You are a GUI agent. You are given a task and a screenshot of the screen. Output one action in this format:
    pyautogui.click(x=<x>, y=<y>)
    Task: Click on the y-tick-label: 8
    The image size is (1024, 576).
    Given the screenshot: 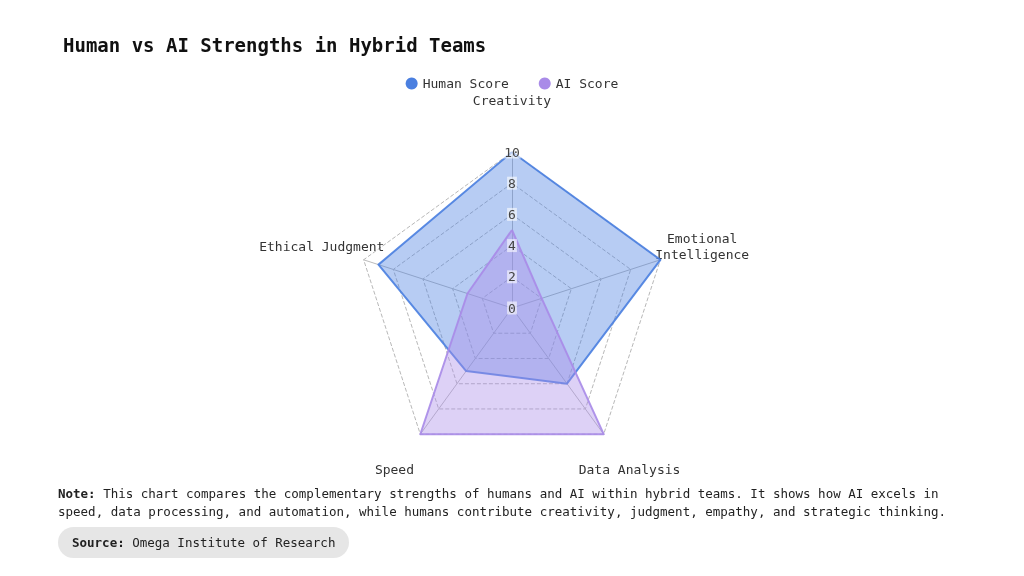 What is the action you would take?
    pyautogui.click(x=512, y=183)
    